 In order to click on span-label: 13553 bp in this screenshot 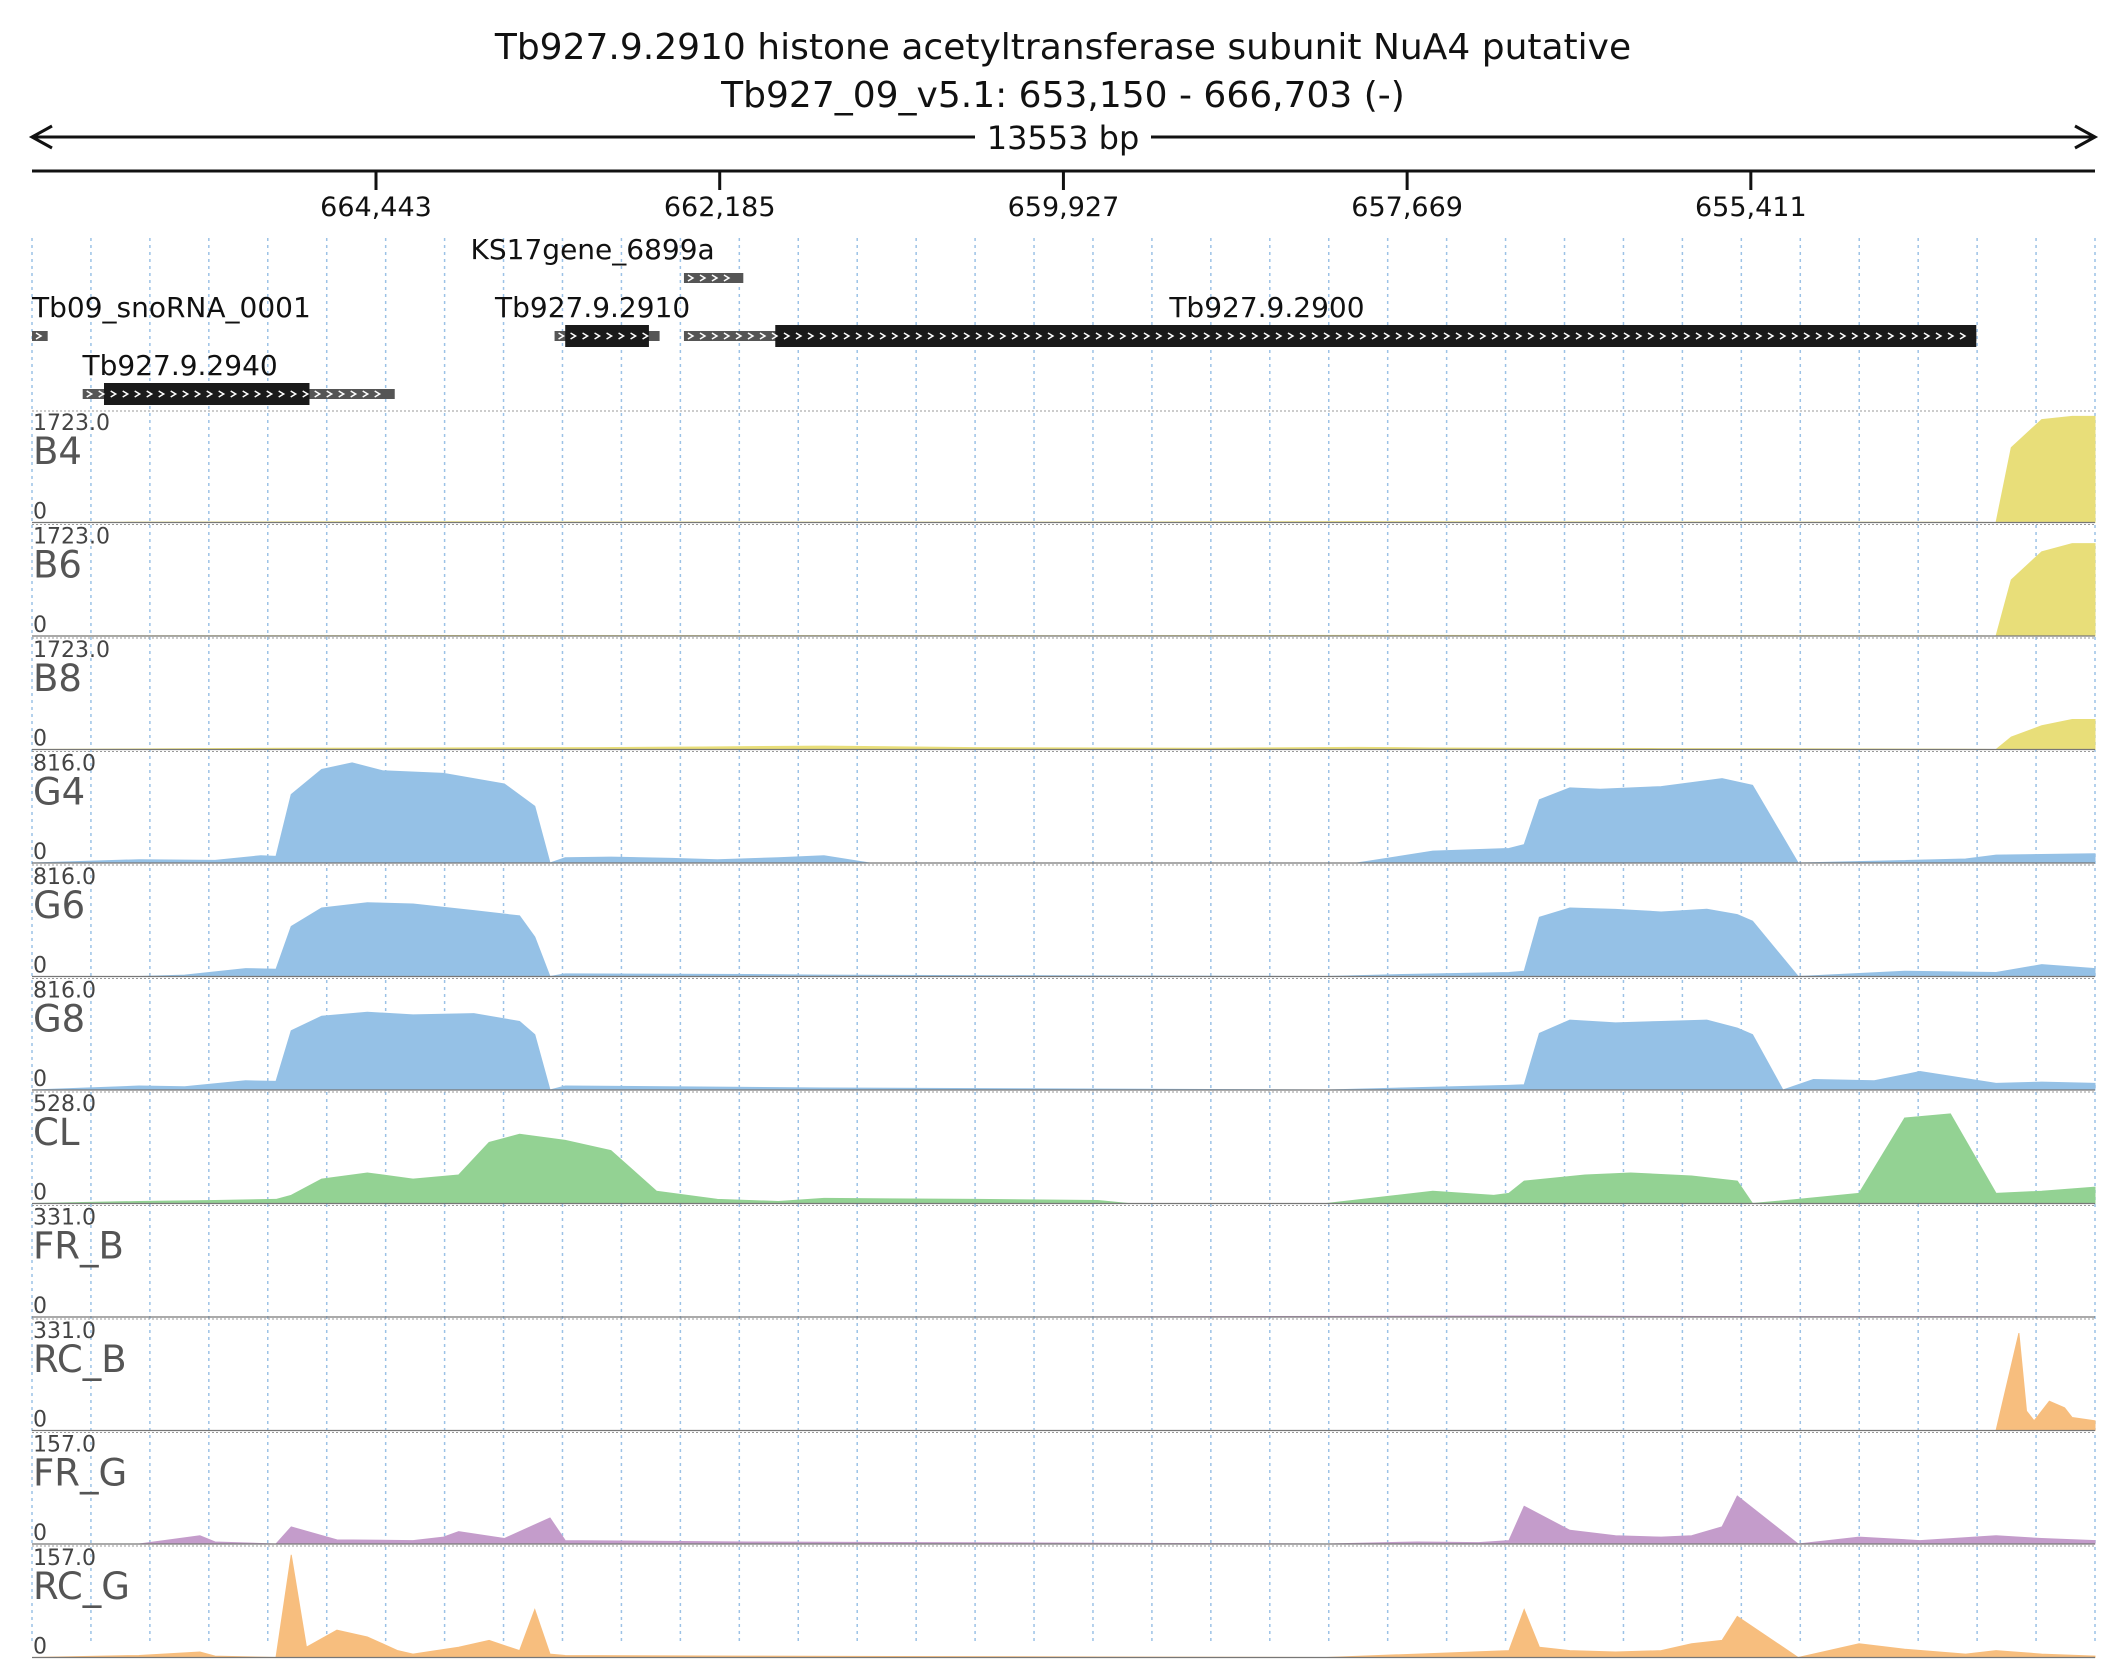, I will do `click(1063, 138)`.